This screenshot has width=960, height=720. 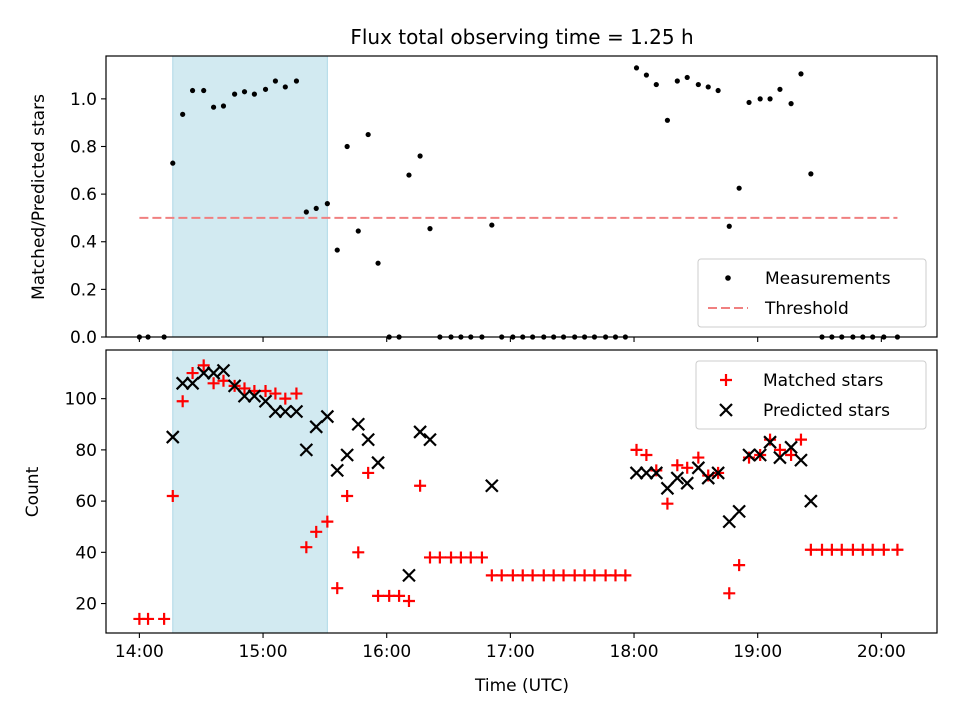 What do you see at coordinates (823, 381) in the screenshot?
I see `legend-label-matched: Matched stars` at bounding box center [823, 381].